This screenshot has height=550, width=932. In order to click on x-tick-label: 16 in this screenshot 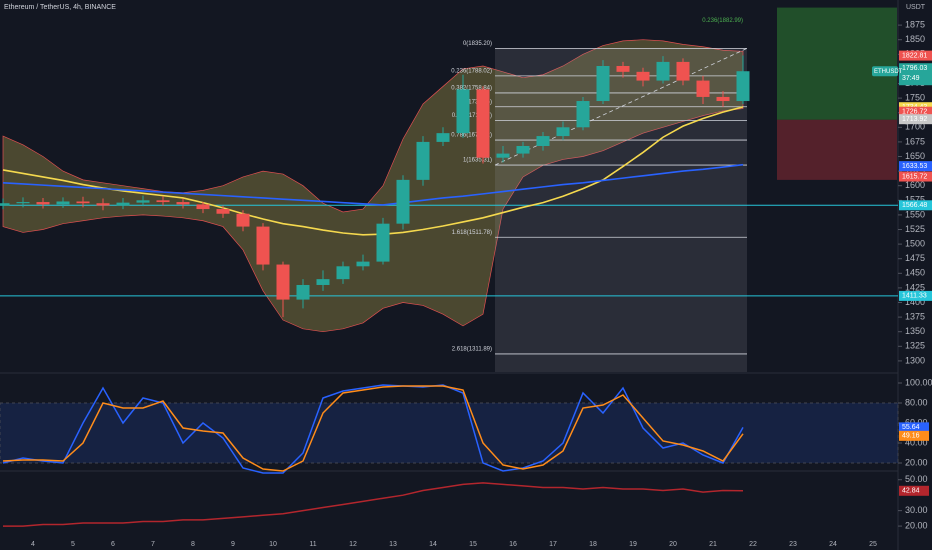, I will do `click(513, 544)`.